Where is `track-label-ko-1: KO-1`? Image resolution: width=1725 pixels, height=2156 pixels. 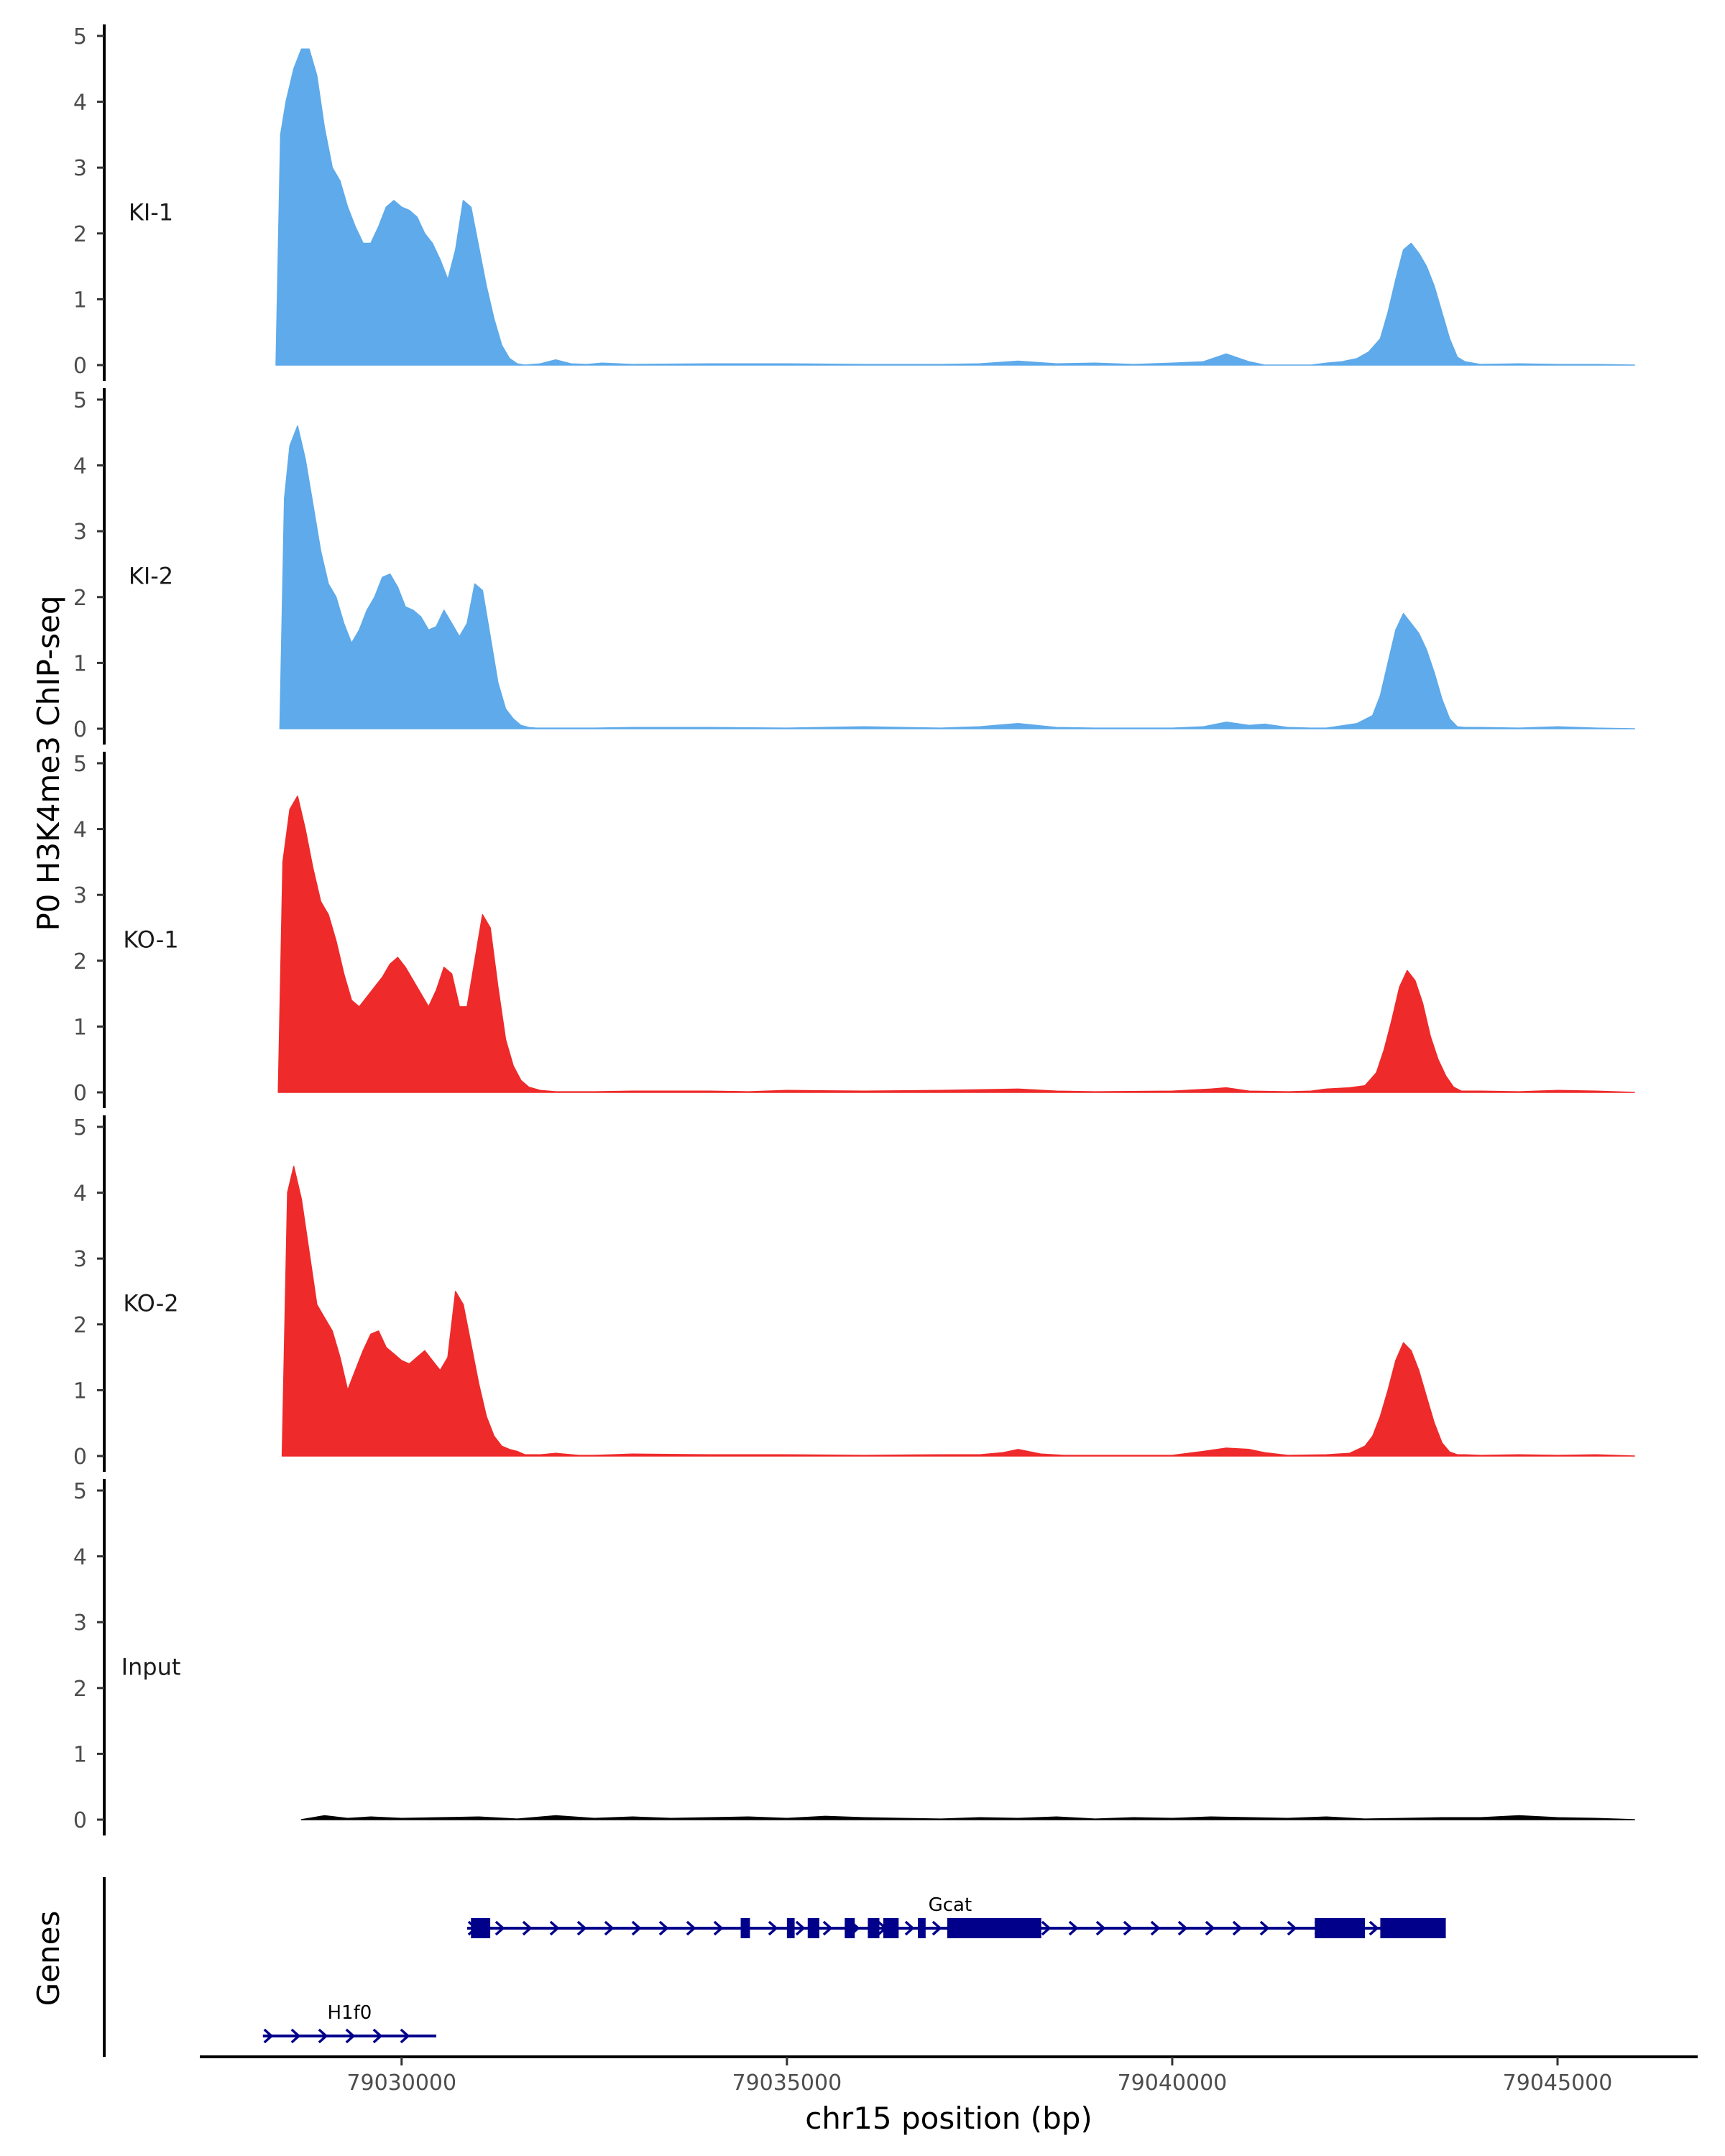
track-label-ko-1: KO-1 is located at coordinates (150, 940).